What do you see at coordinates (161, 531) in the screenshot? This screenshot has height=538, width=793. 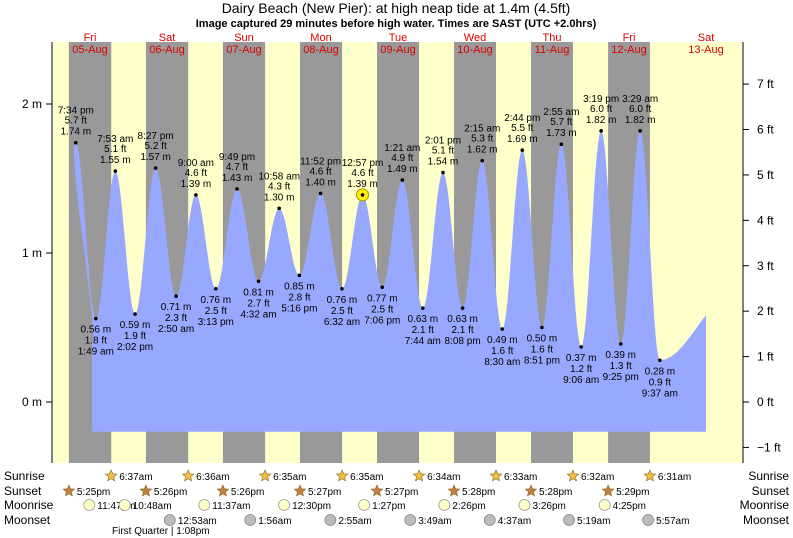 I see `moon-phase-label: First Quarter | 1:08pm` at bounding box center [161, 531].